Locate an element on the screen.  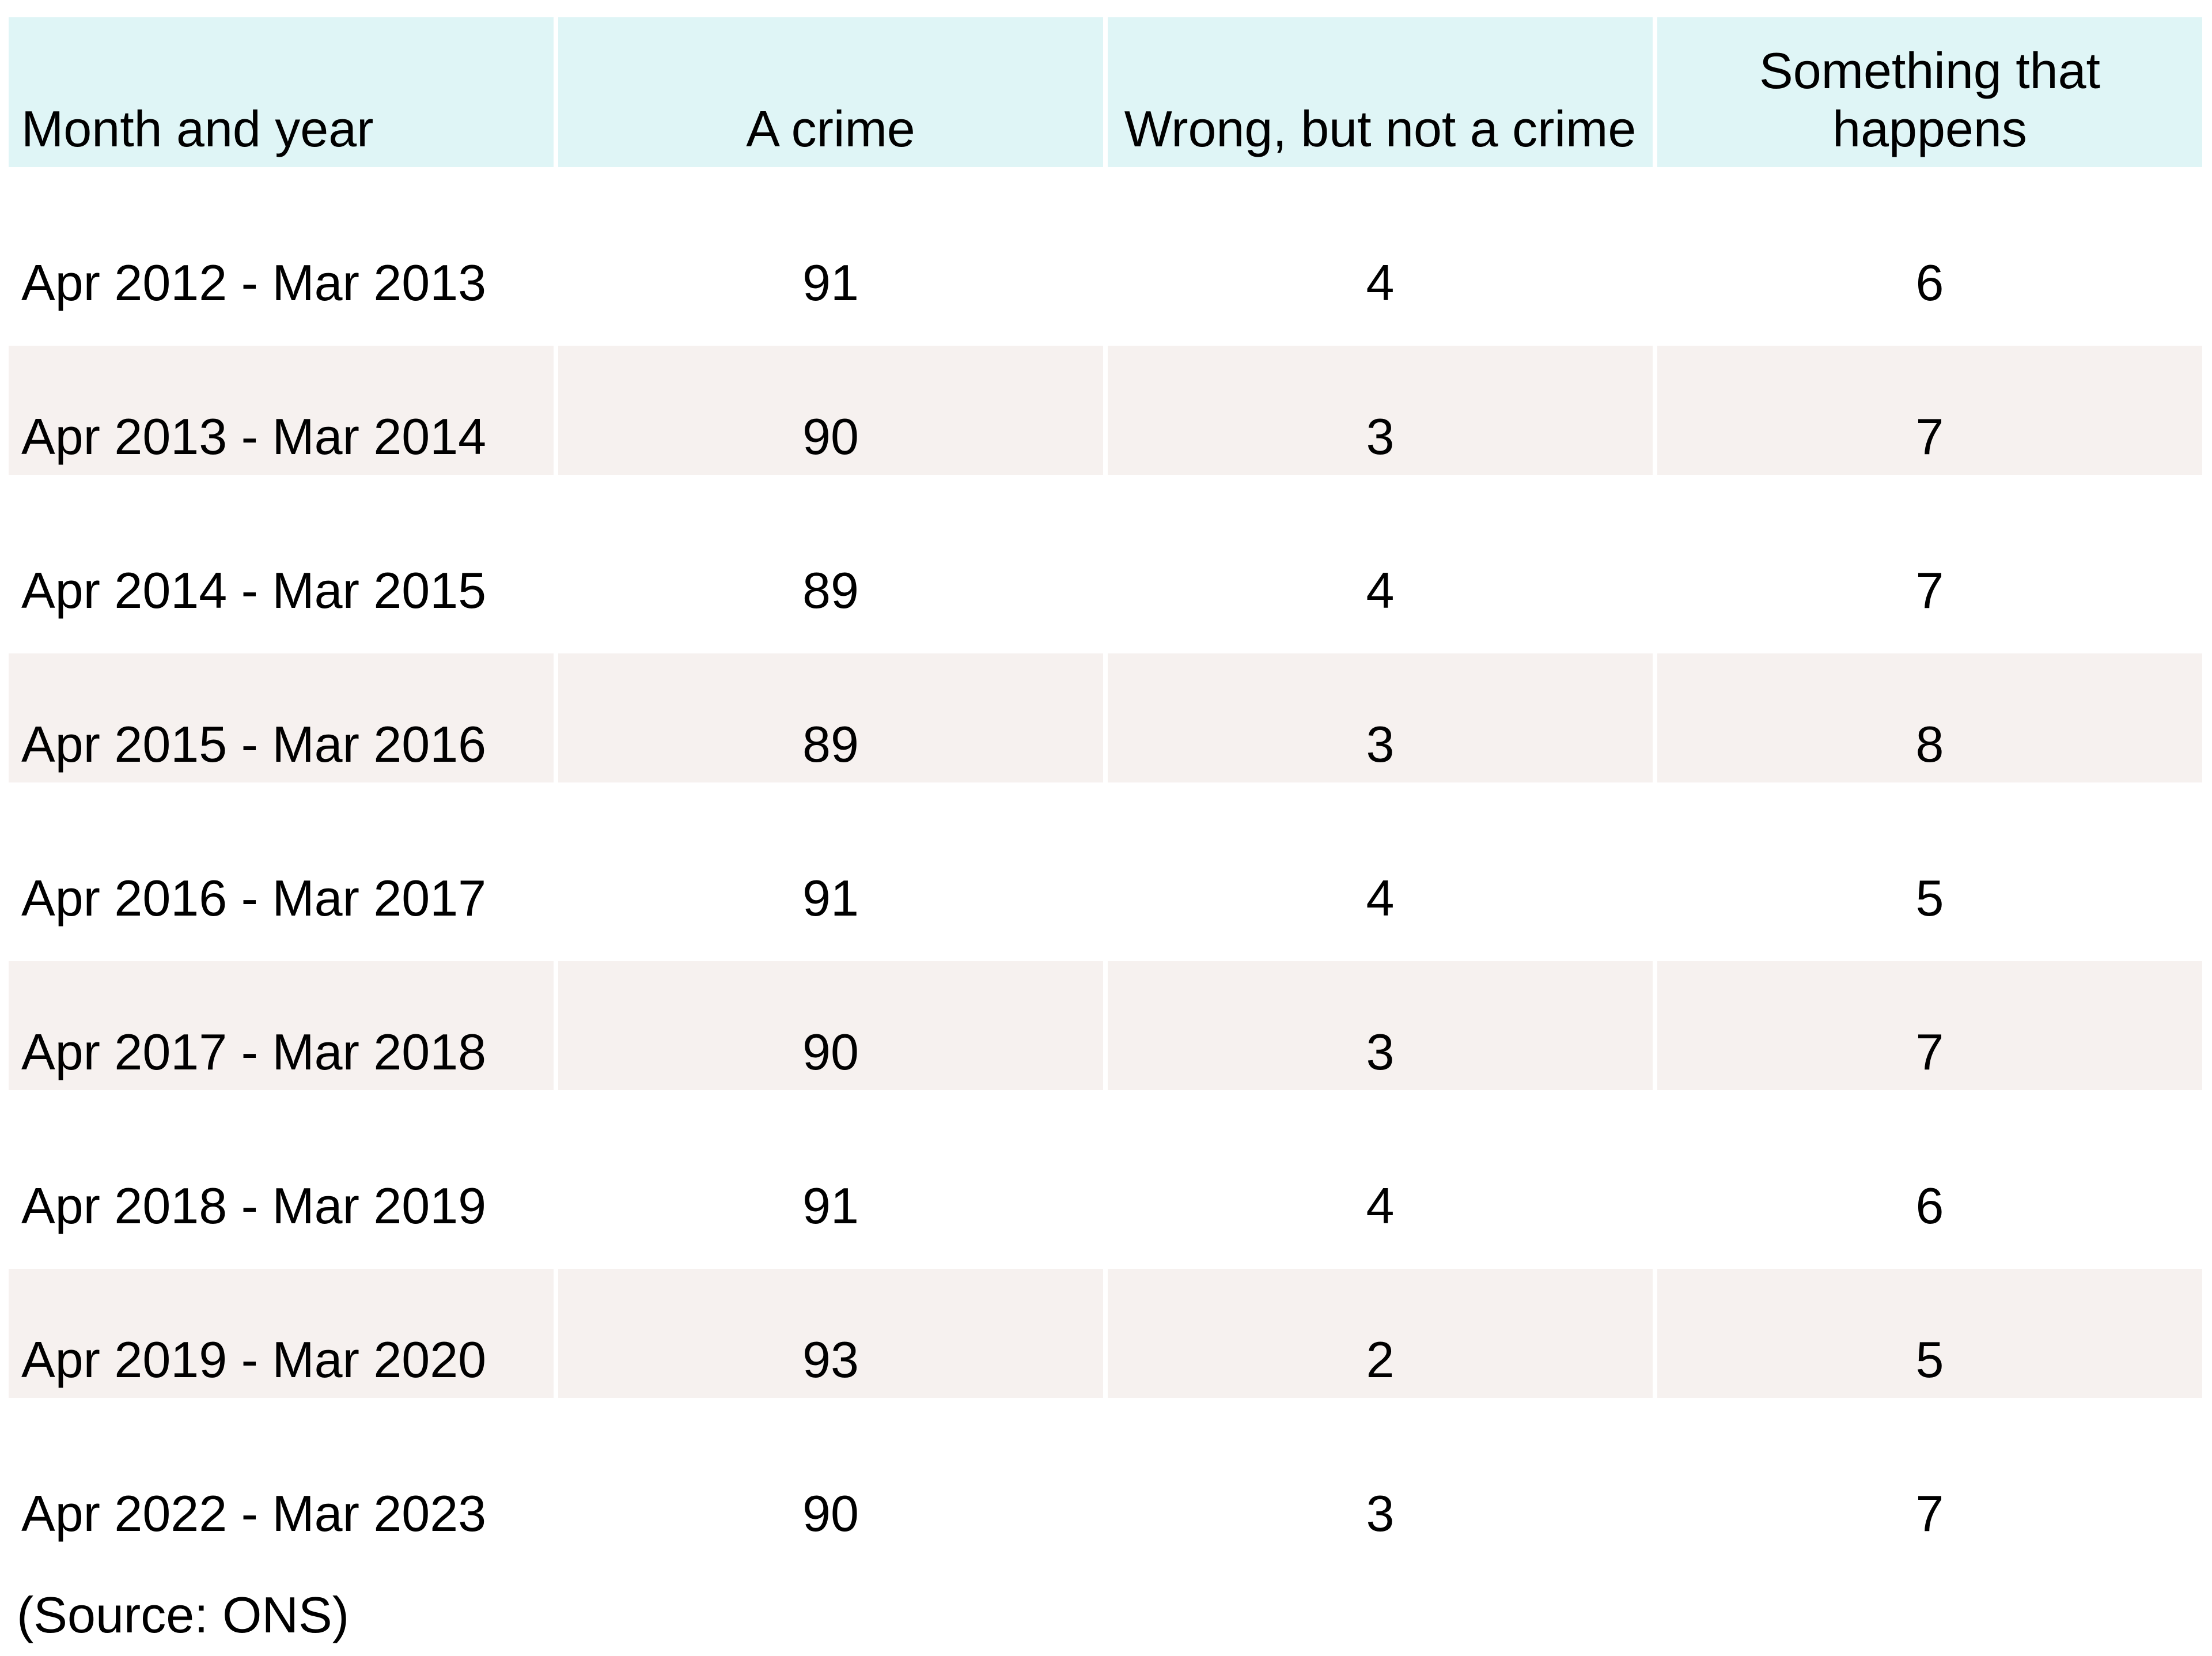
period-cell: Apr 2017 - Mar 2018 is located at coordinates (281, 1025).